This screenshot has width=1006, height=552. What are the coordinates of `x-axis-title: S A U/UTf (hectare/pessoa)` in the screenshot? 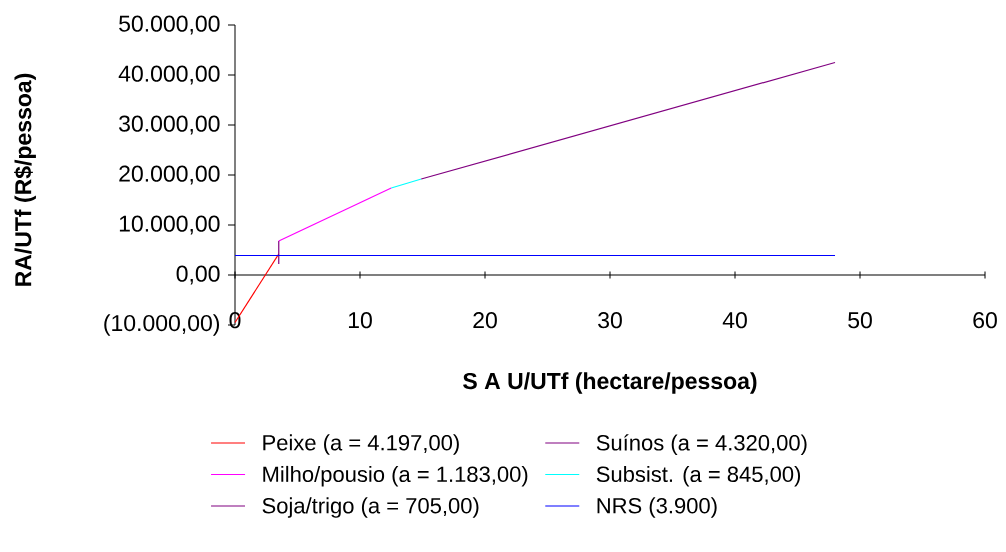 It's located at (610, 383).